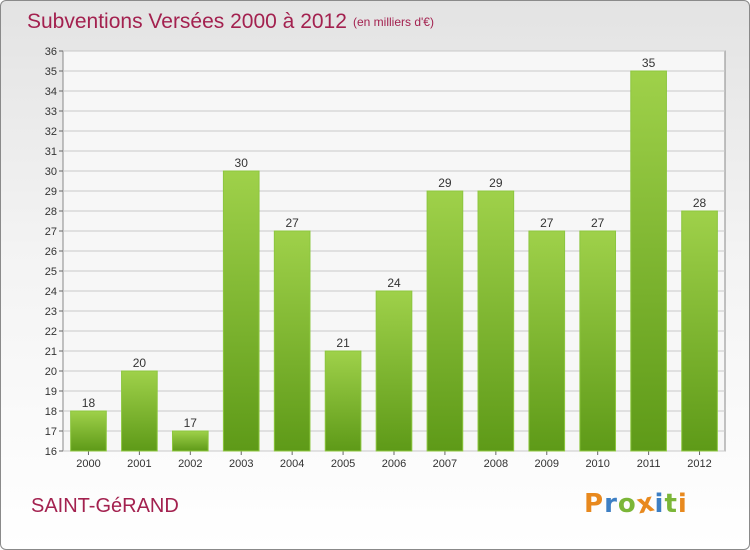 This screenshot has width=750, height=550. What do you see at coordinates (496, 464) in the screenshot?
I see `x-tick-label-2008: 2008` at bounding box center [496, 464].